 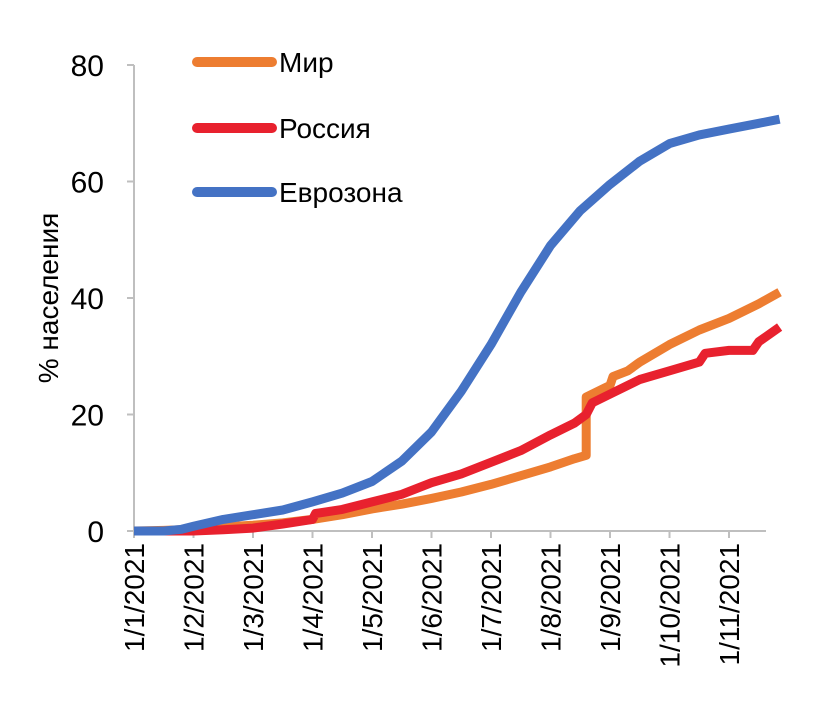 What do you see at coordinates (551, 597) in the screenshot?
I see `x-tick-label: 1/8/2021` at bounding box center [551, 597].